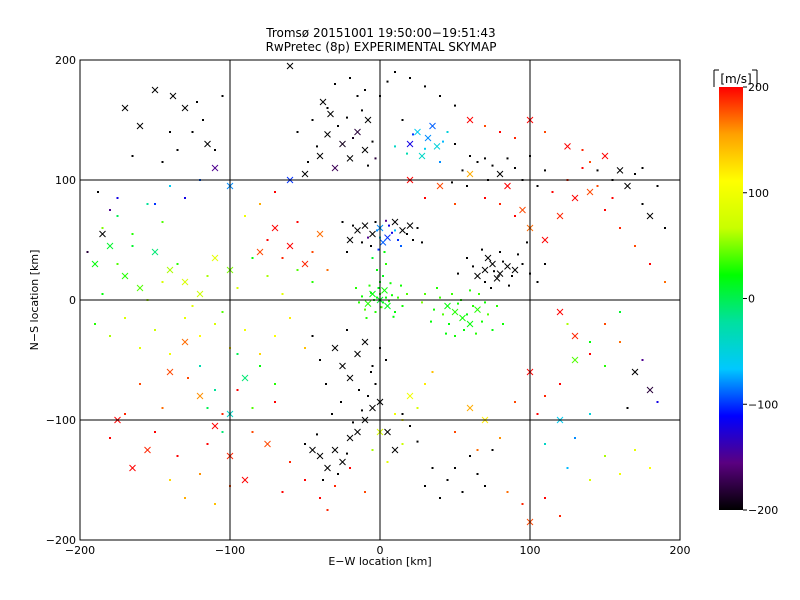 The image size is (800, 600). What do you see at coordinates (758, 87) in the screenshot?
I see `colorbar-tick-label: 200` at bounding box center [758, 87].